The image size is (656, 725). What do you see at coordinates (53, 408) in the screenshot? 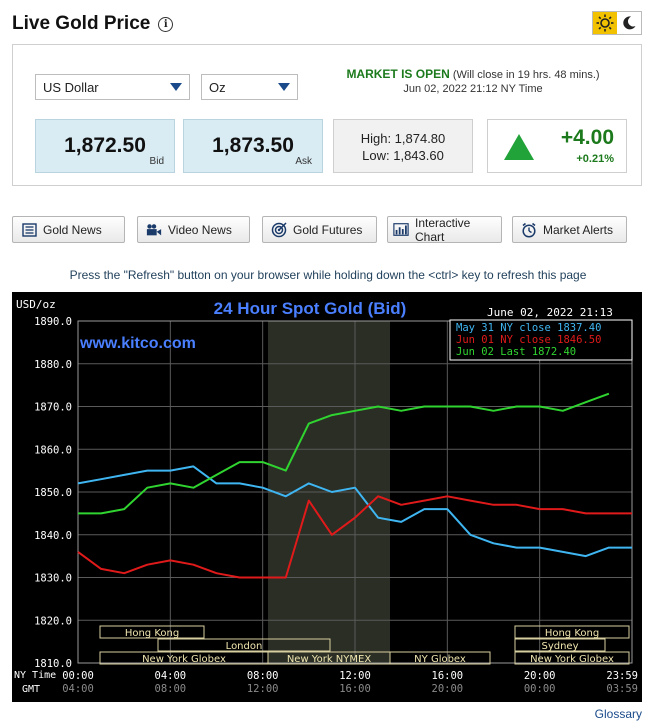
I see `y-tick-label: 1870.0` at bounding box center [53, 408].